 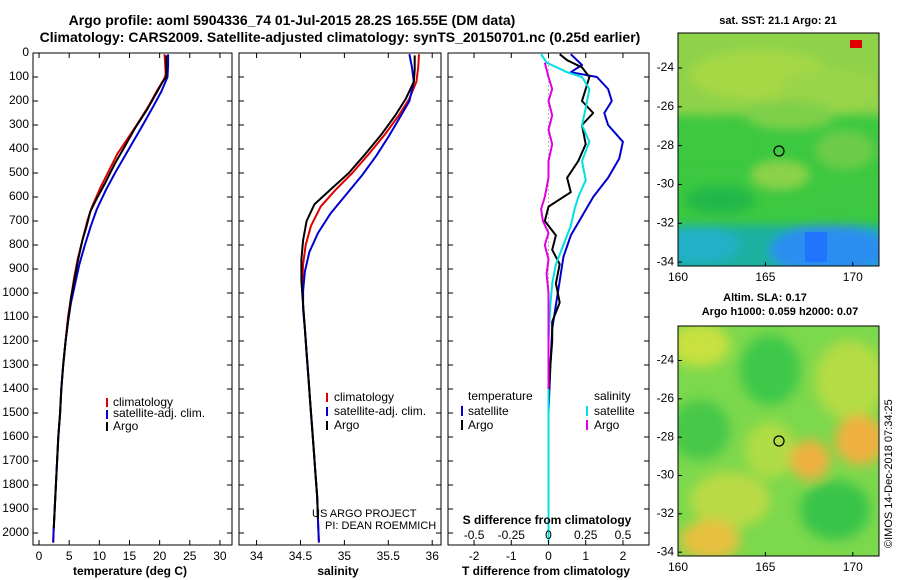 What do you see at coordinates (585, 556) in the screenshot?
I see `x-tick-label: 1` at bounding box center [585, 556].